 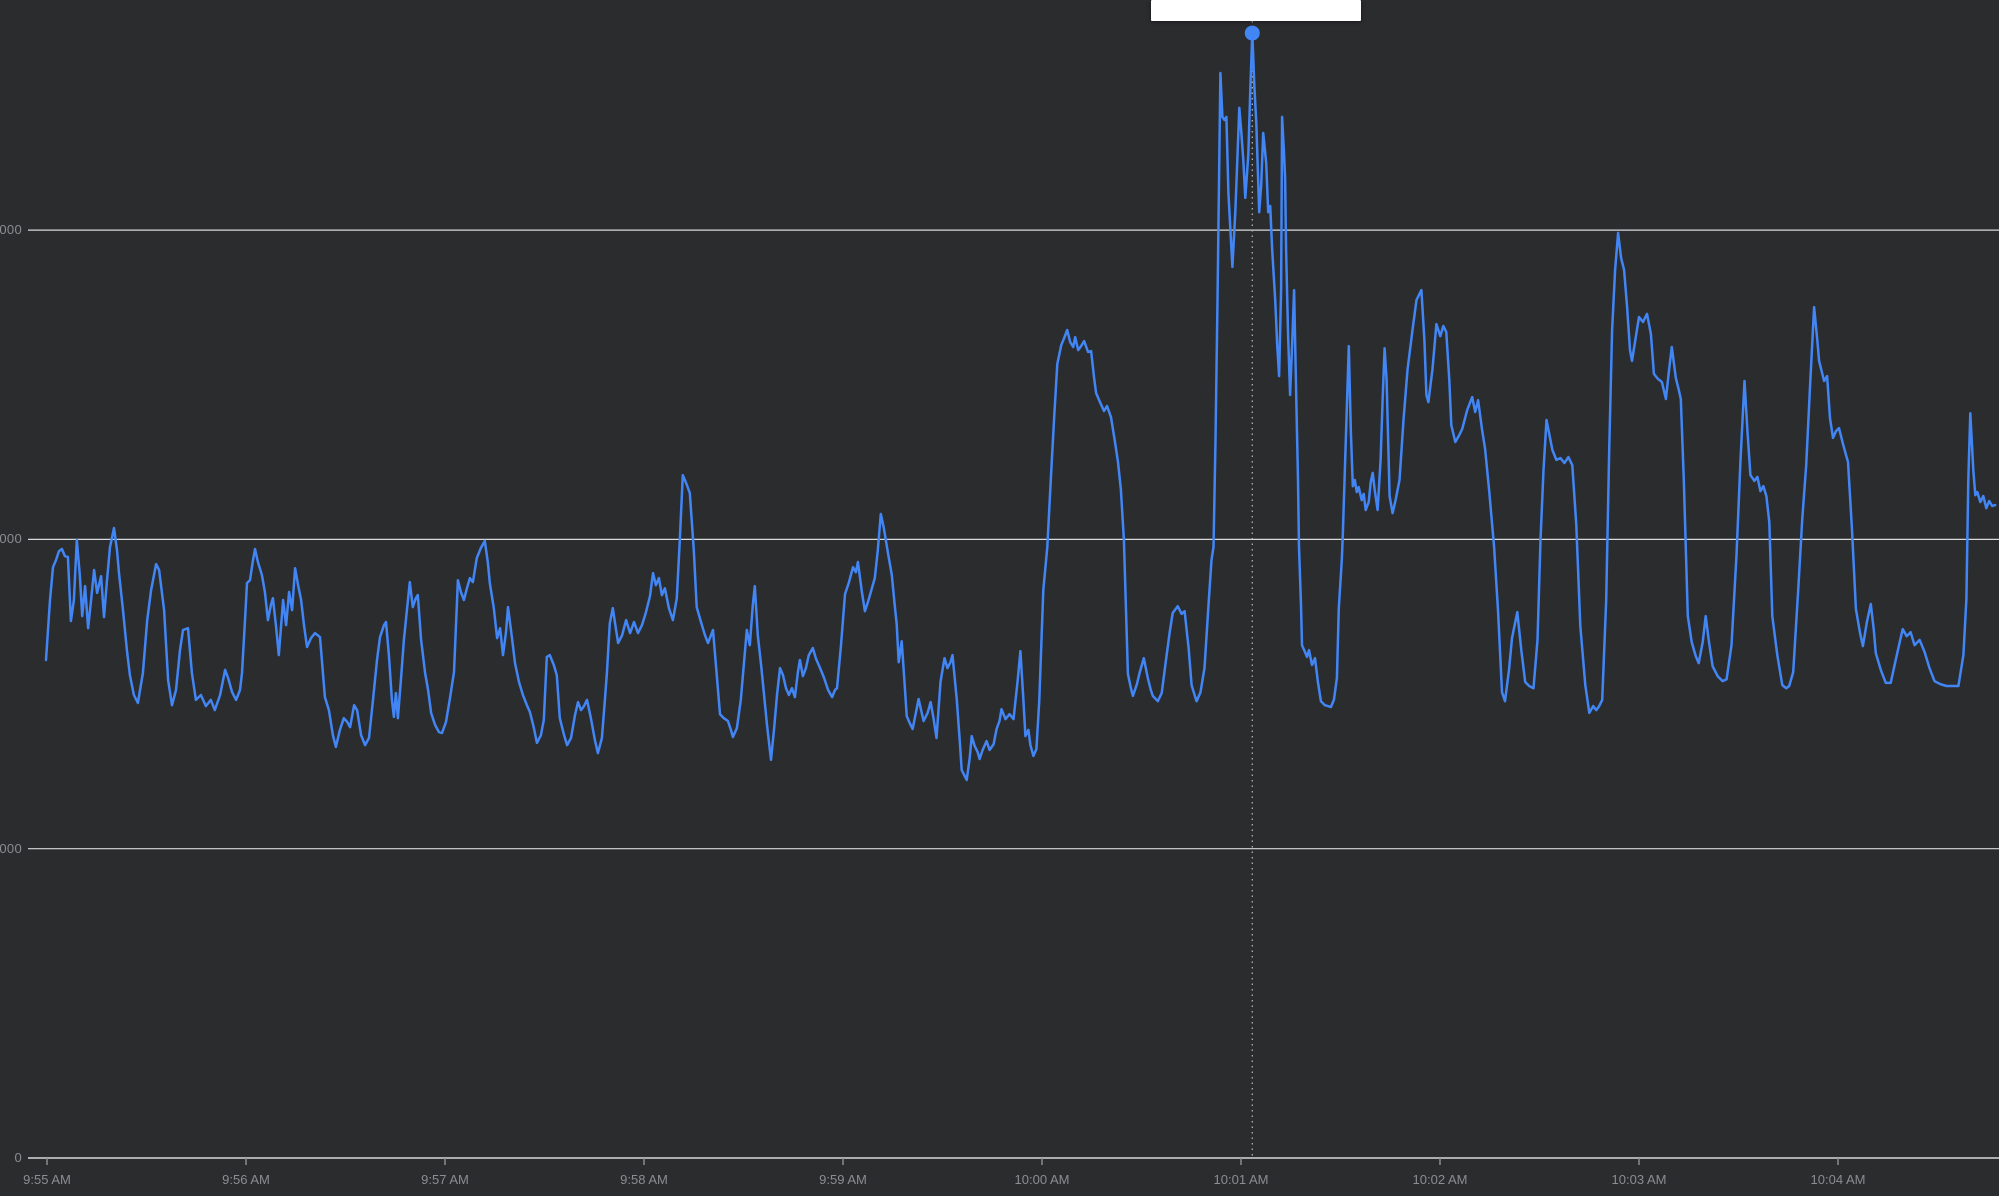 I want to click on x-tick-label: 10:02 AM, so click(x=1440, y=1179).